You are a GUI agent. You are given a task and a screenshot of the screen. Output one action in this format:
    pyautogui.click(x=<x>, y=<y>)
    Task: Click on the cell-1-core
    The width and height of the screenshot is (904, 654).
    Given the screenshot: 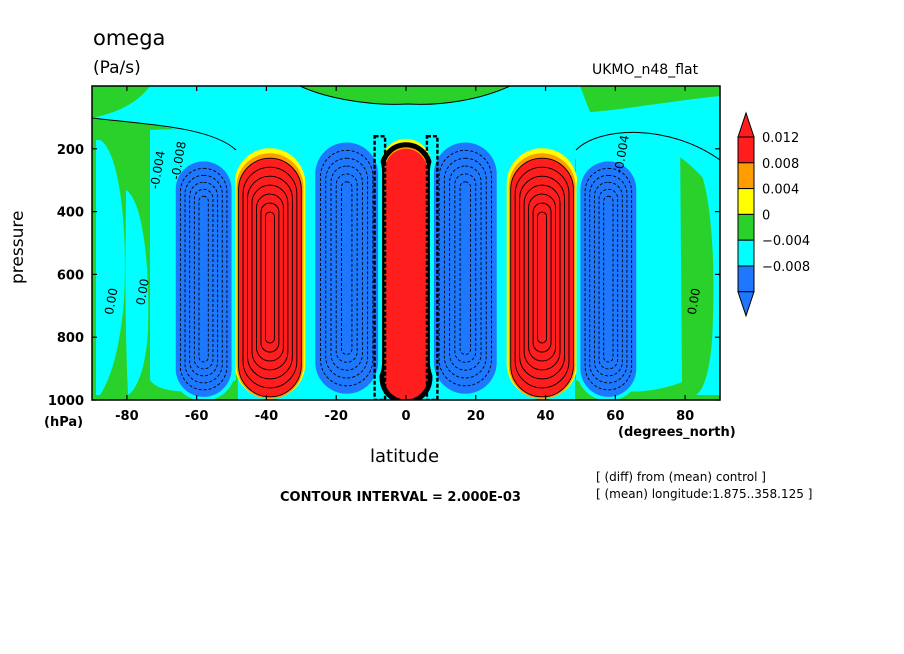 What is the action you would take?
    pyautogui.click(x=347, y=268)
    